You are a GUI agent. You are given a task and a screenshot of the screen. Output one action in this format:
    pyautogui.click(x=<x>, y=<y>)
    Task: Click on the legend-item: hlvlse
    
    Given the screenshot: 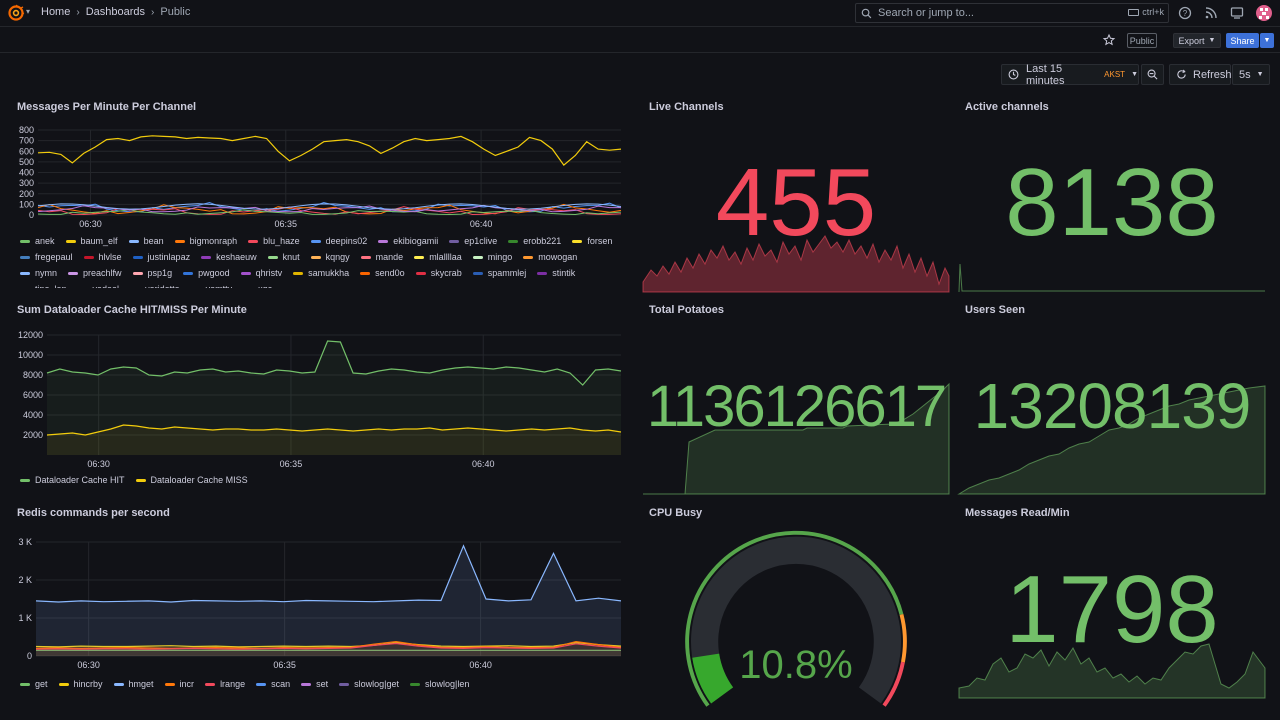 What is the action you would take?
    pyautogui.click(x=102, y=257)
    